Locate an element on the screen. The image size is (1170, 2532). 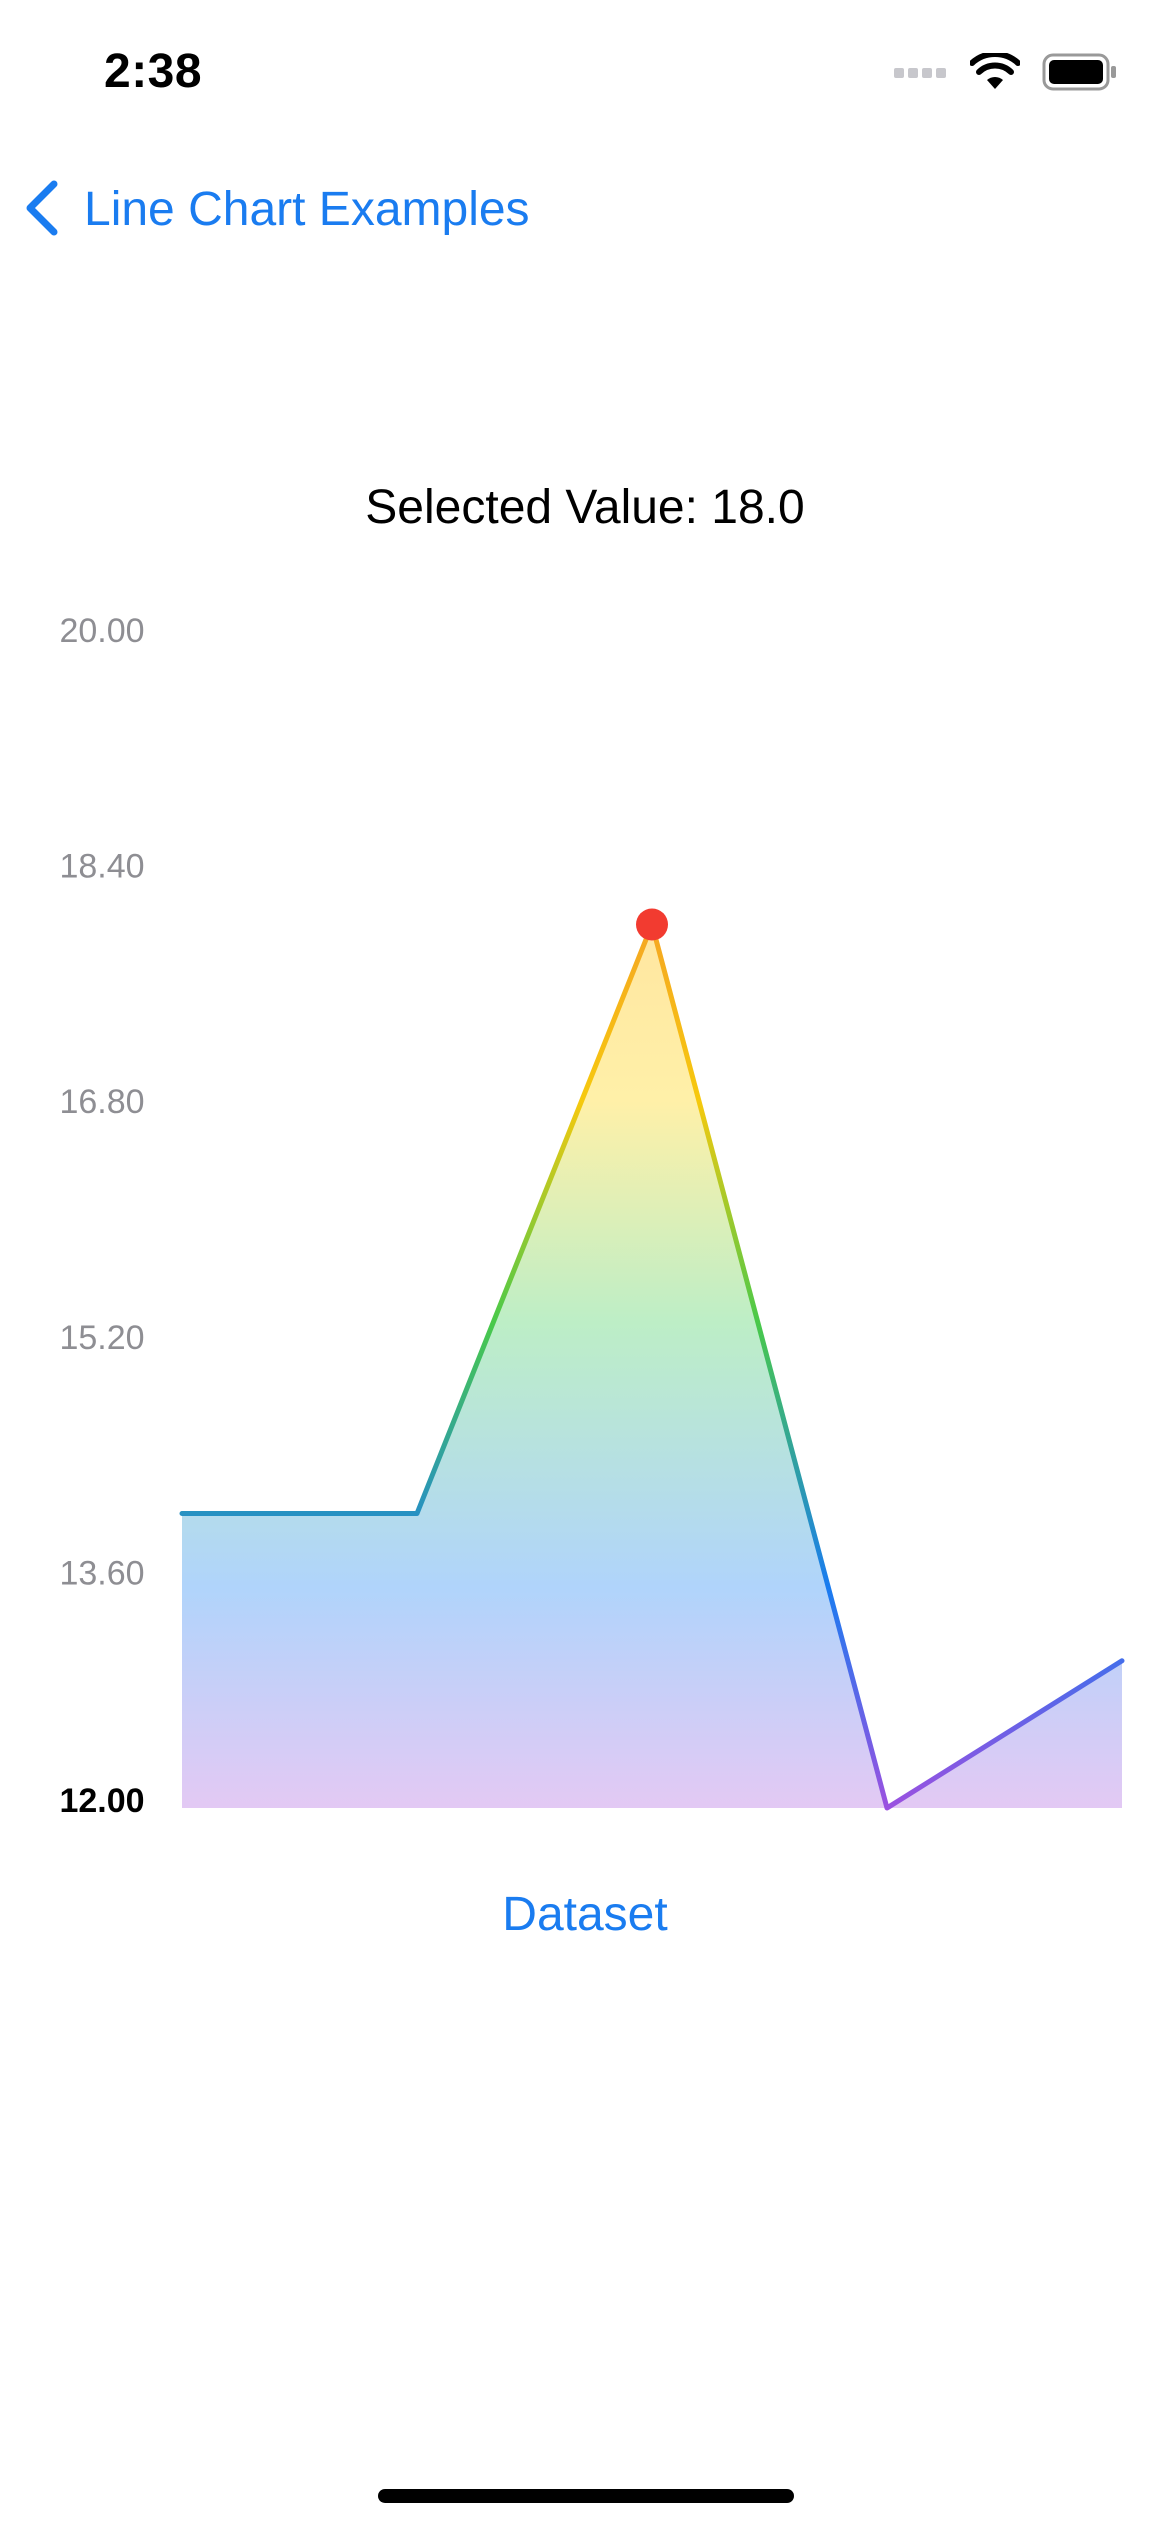
y-tick-label: 15.20 is located at coordinates (101, 1338).